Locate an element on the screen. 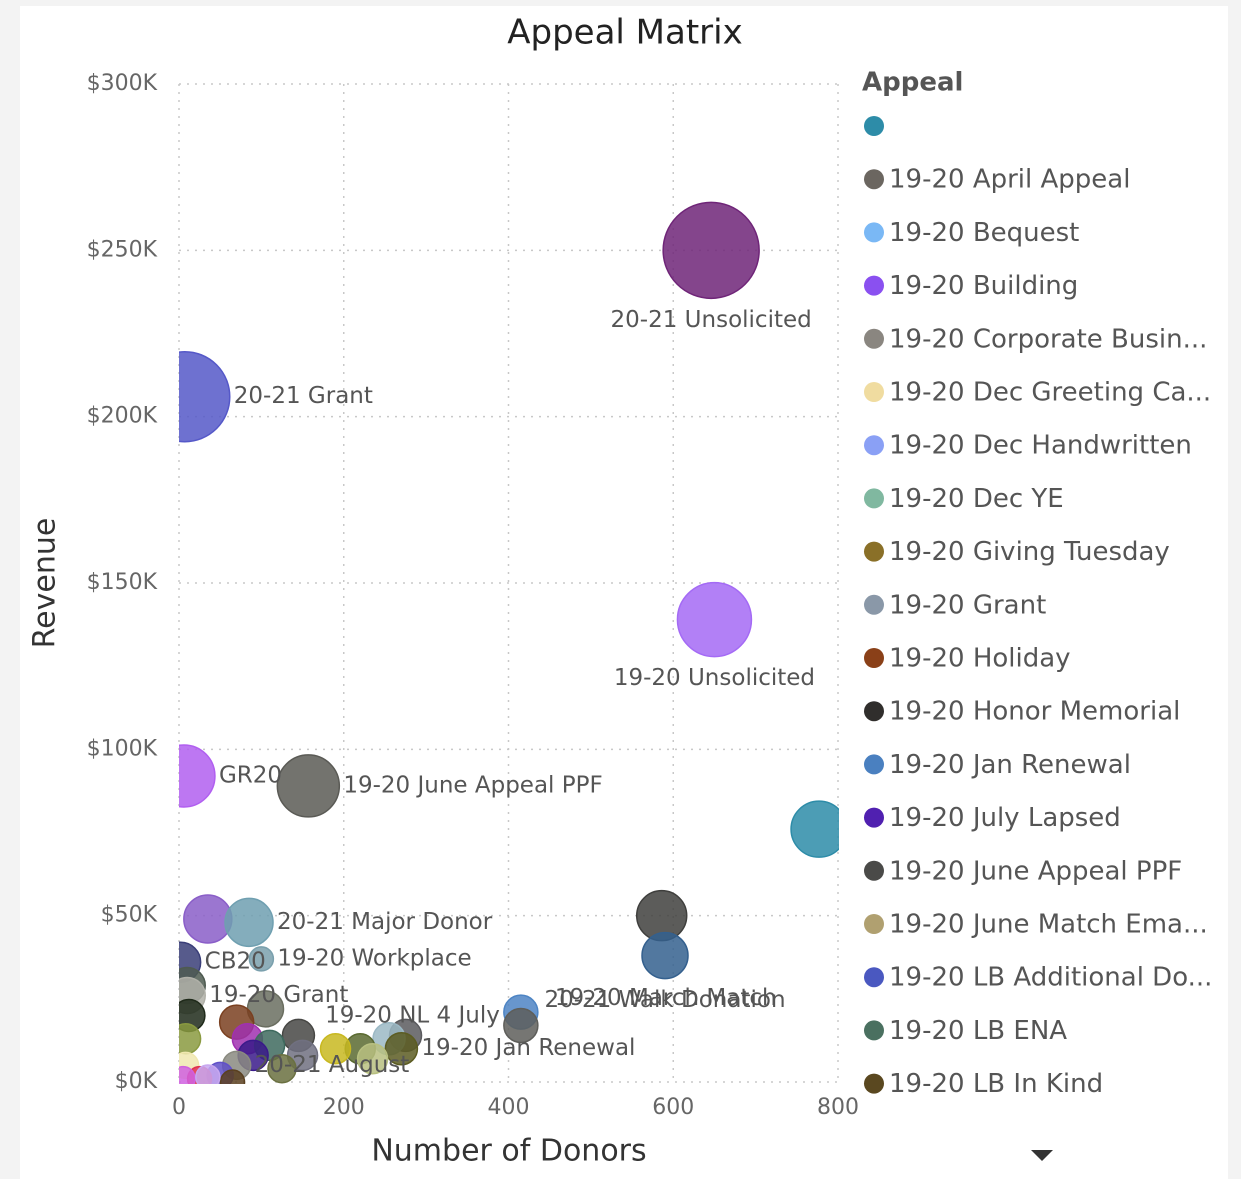  x-tick-label: 0 is located at coordinates (179, 1107).